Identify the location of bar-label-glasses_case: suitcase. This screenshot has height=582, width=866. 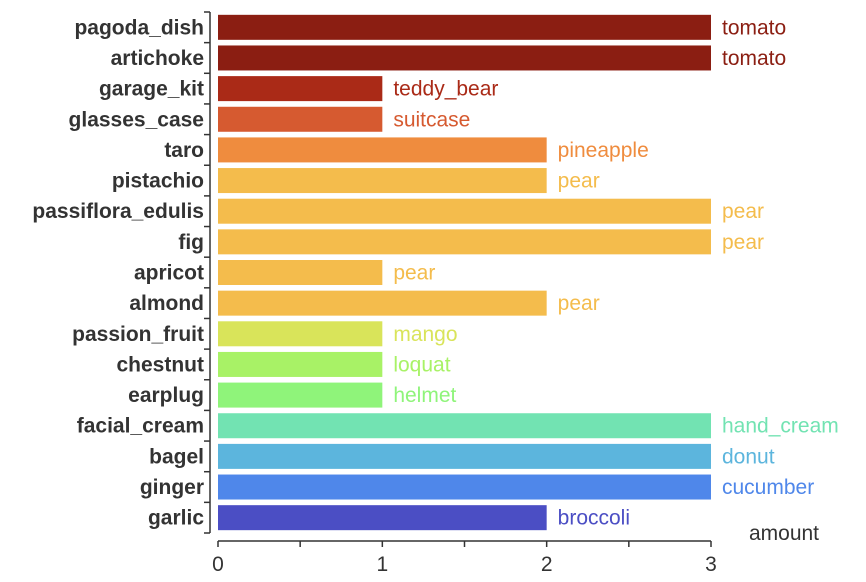
(431, 119).